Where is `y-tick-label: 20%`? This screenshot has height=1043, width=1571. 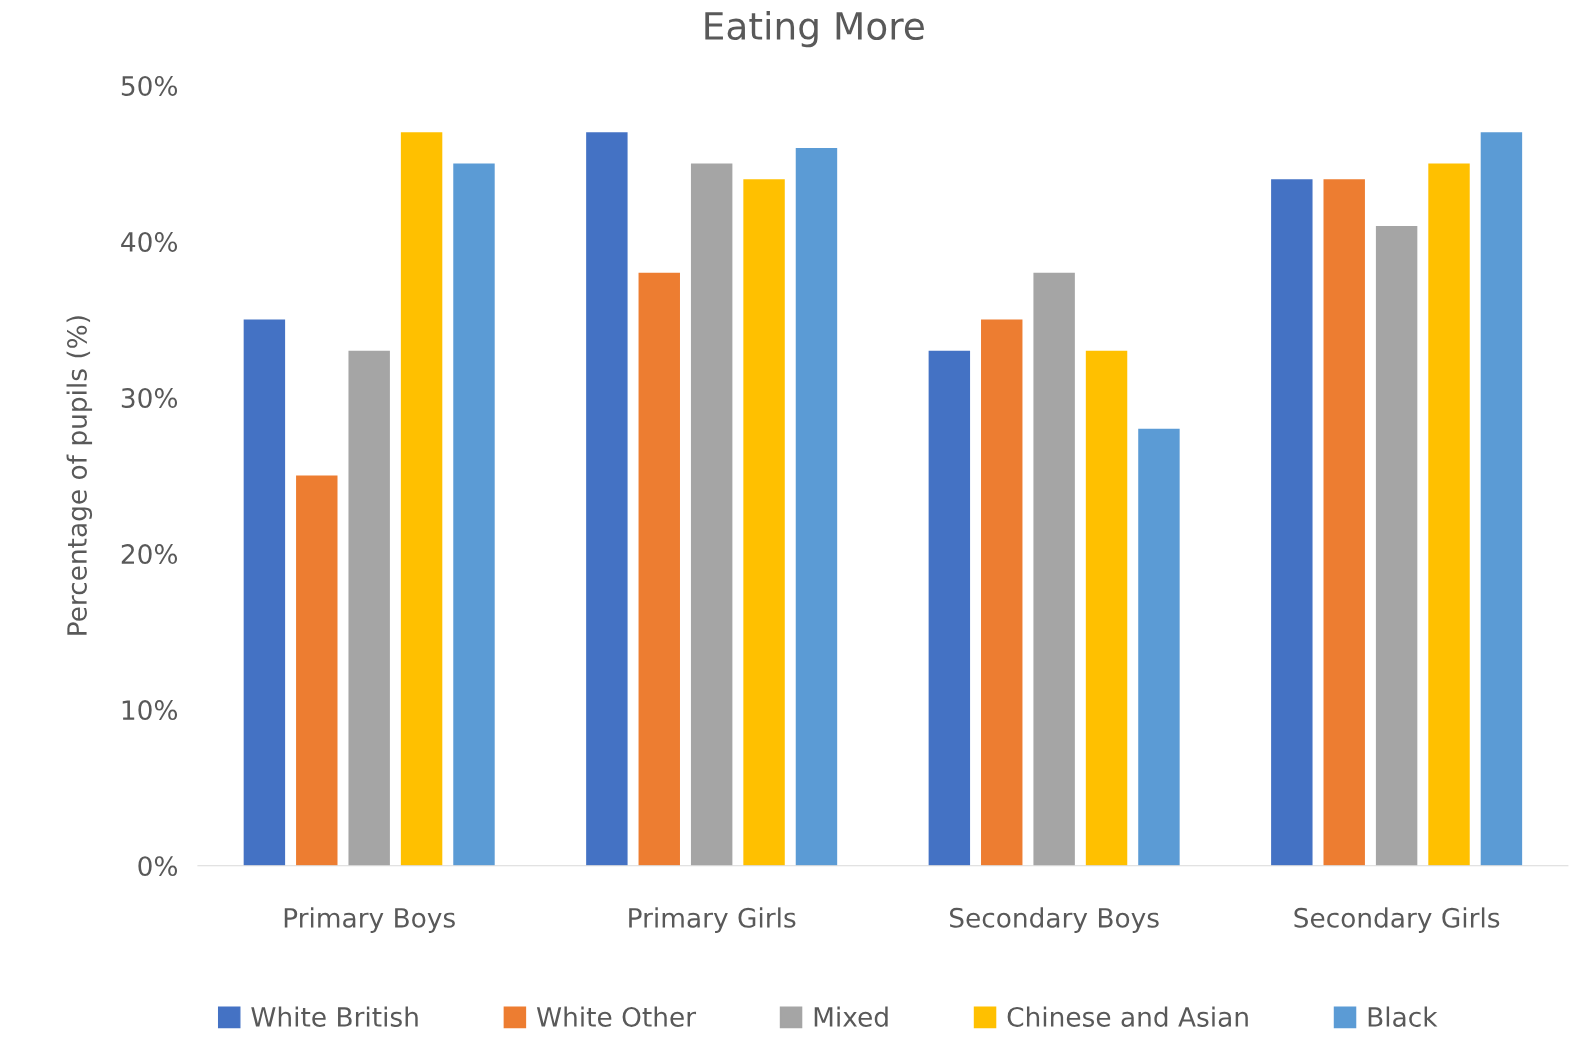
y-tick-label: 20% is located at coordinates (149, 554).